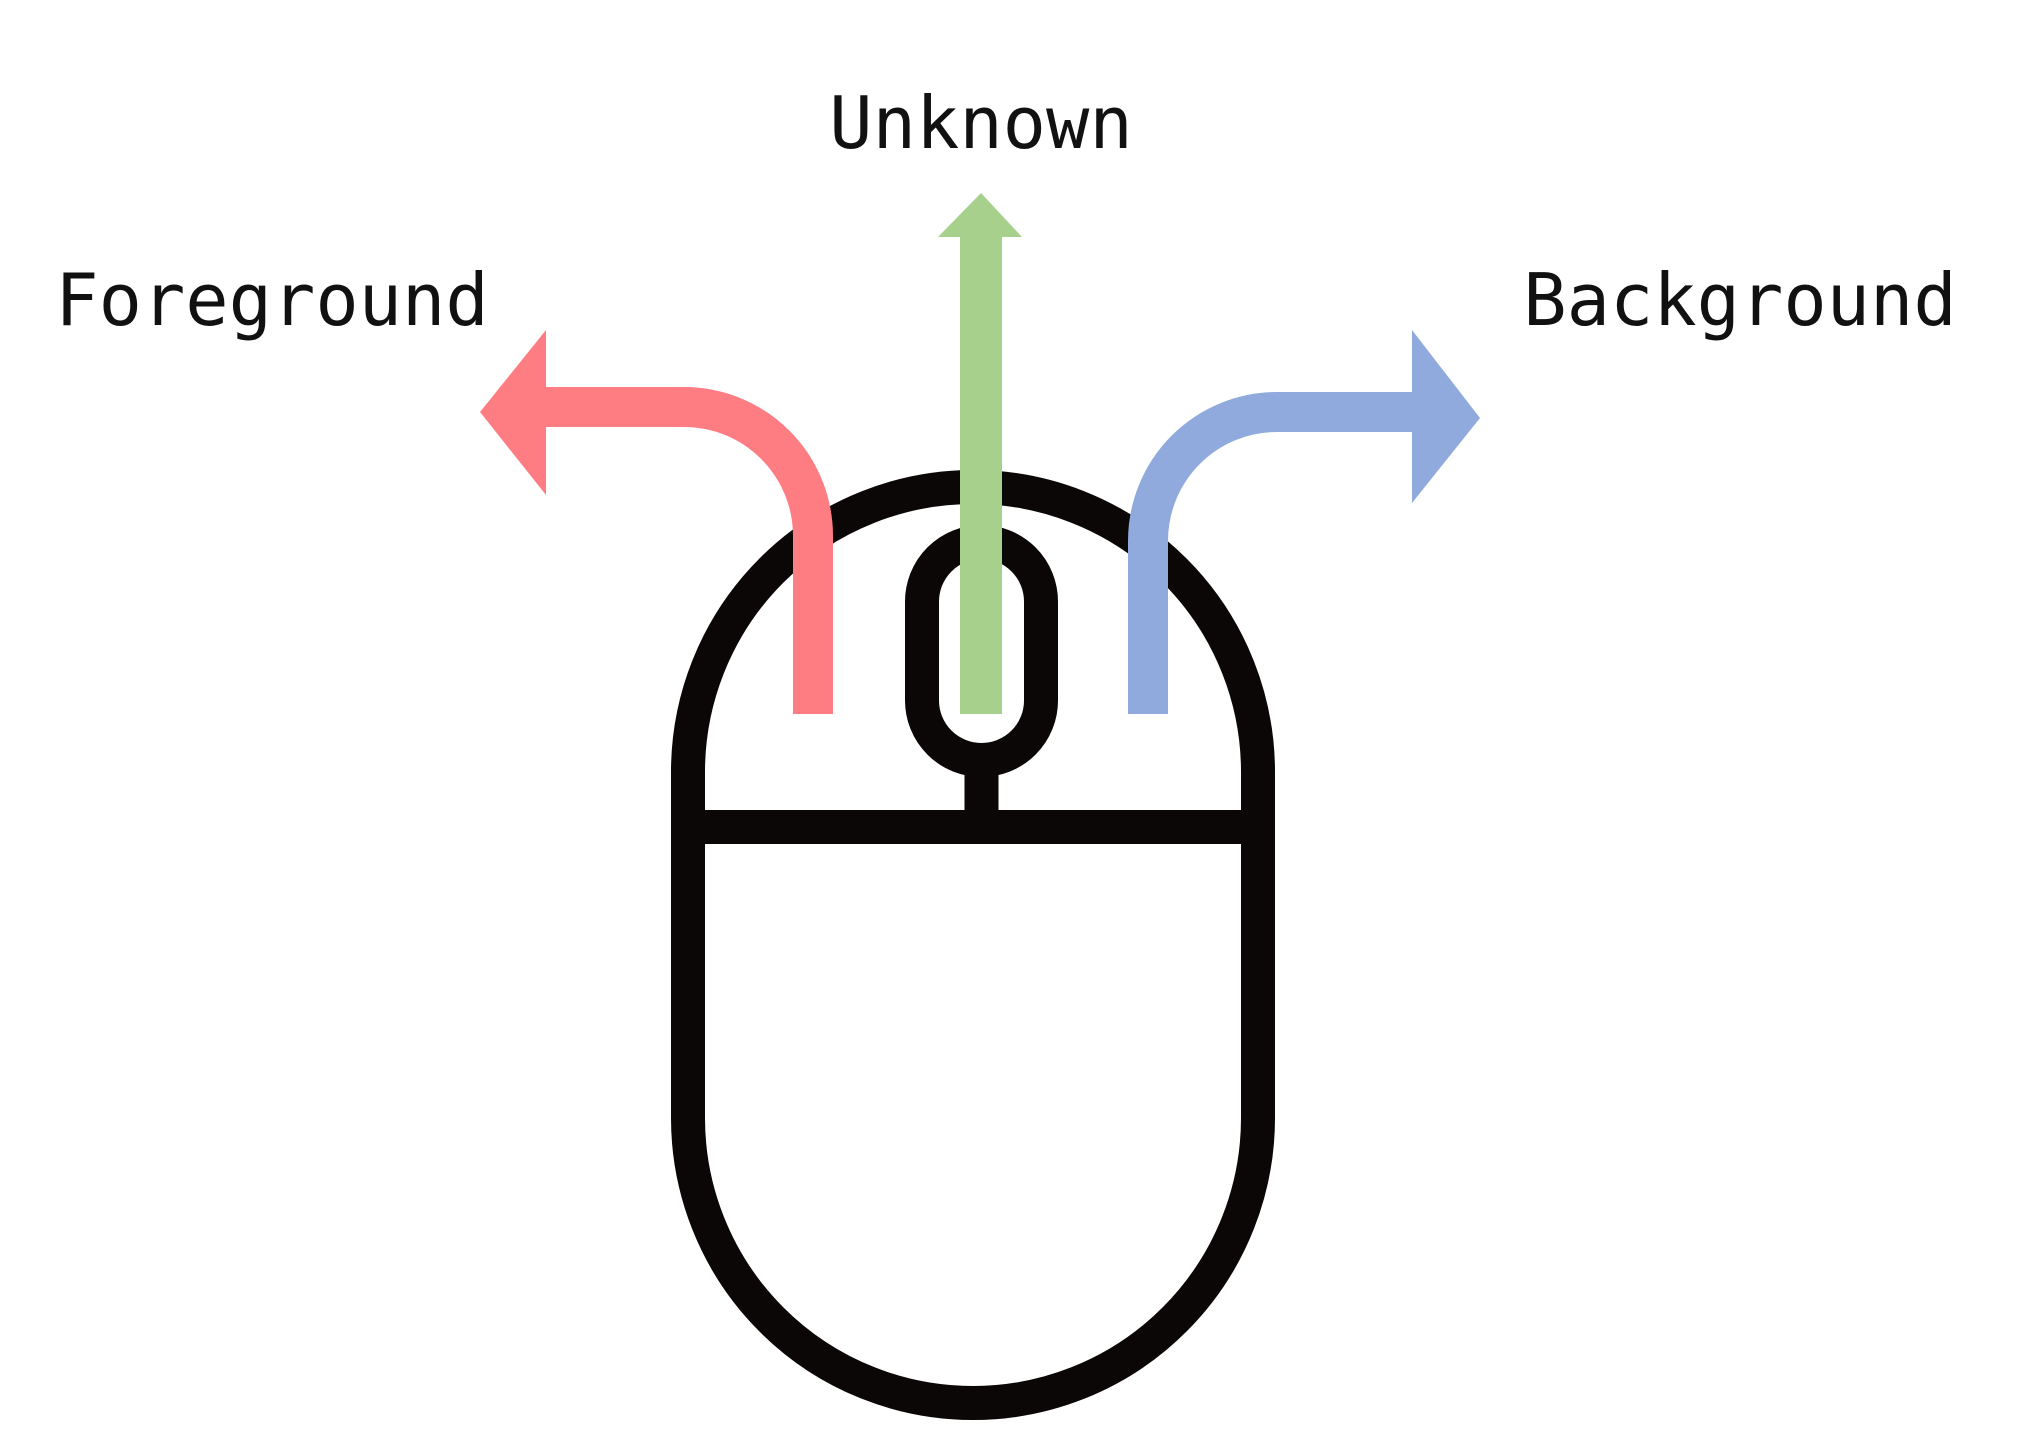  I want to click on curved-arrow-right-icon, so click(1304, 522).